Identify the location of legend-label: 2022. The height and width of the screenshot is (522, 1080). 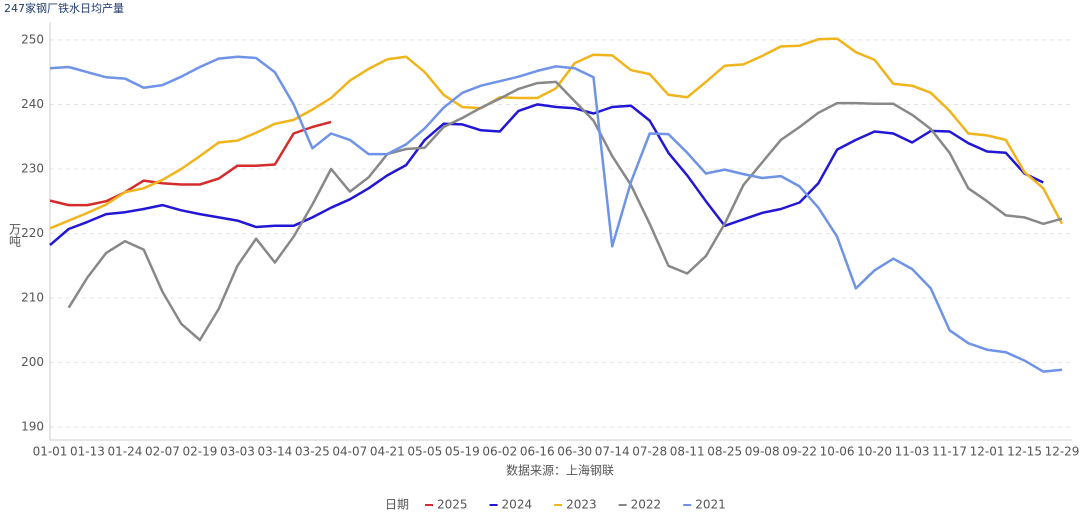
(646, 505).